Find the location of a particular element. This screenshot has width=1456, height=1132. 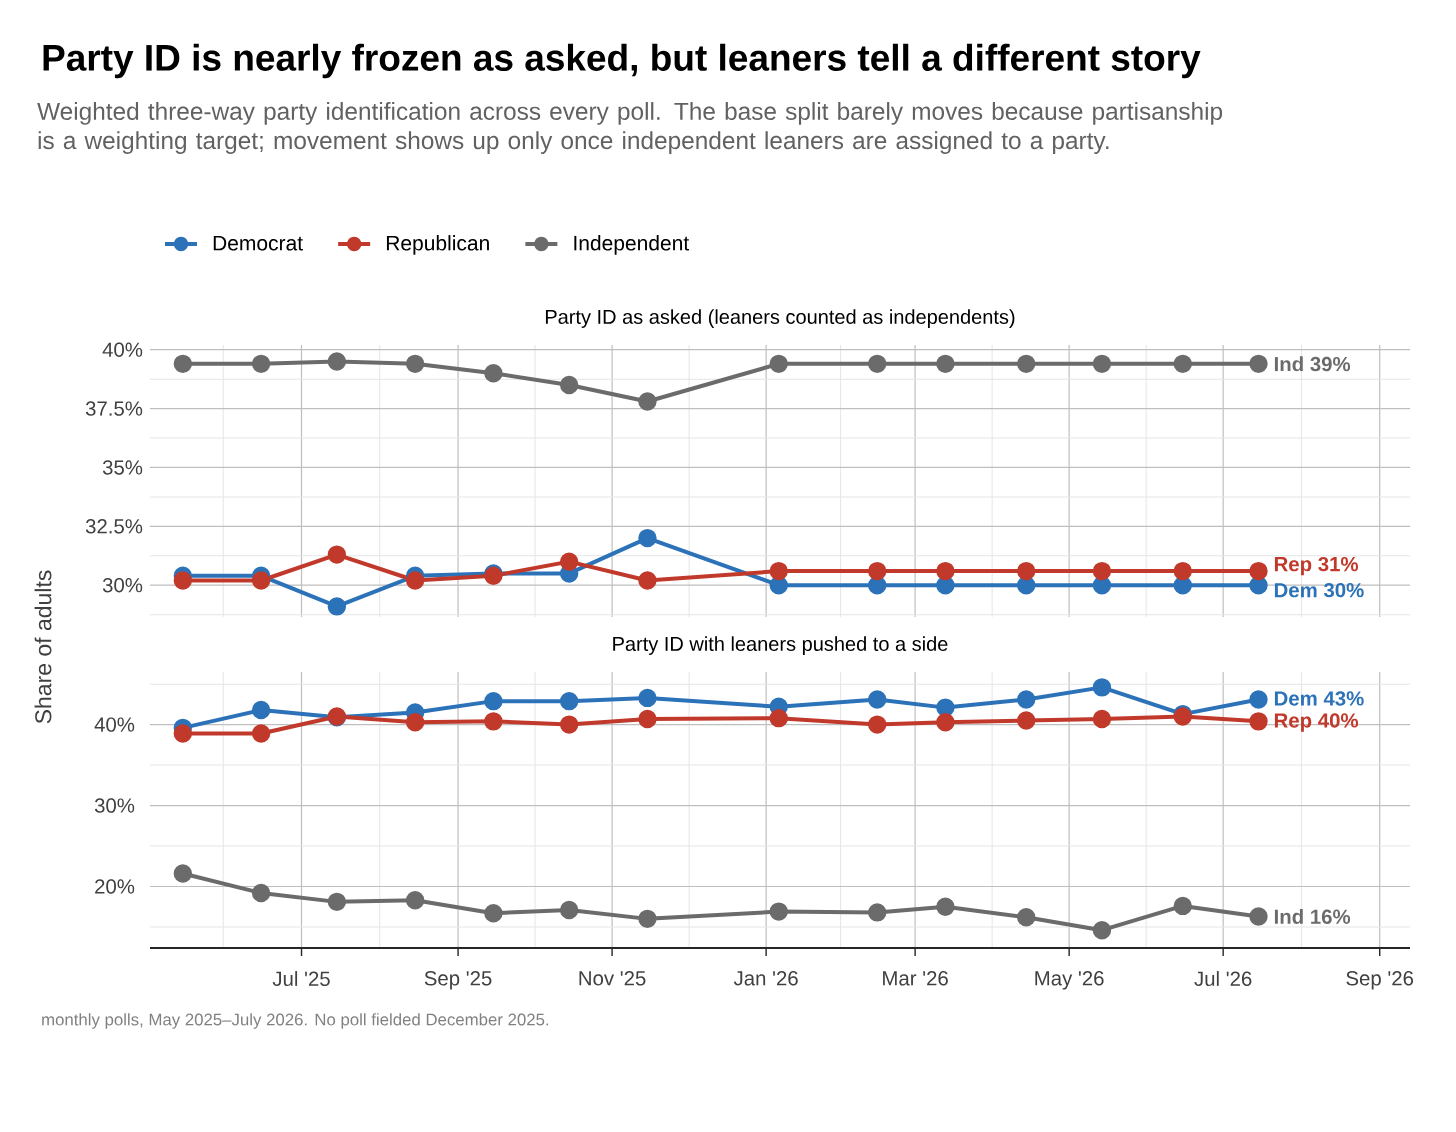

x-tick-label: Sep '26 is located at coordinates (1380, 980).